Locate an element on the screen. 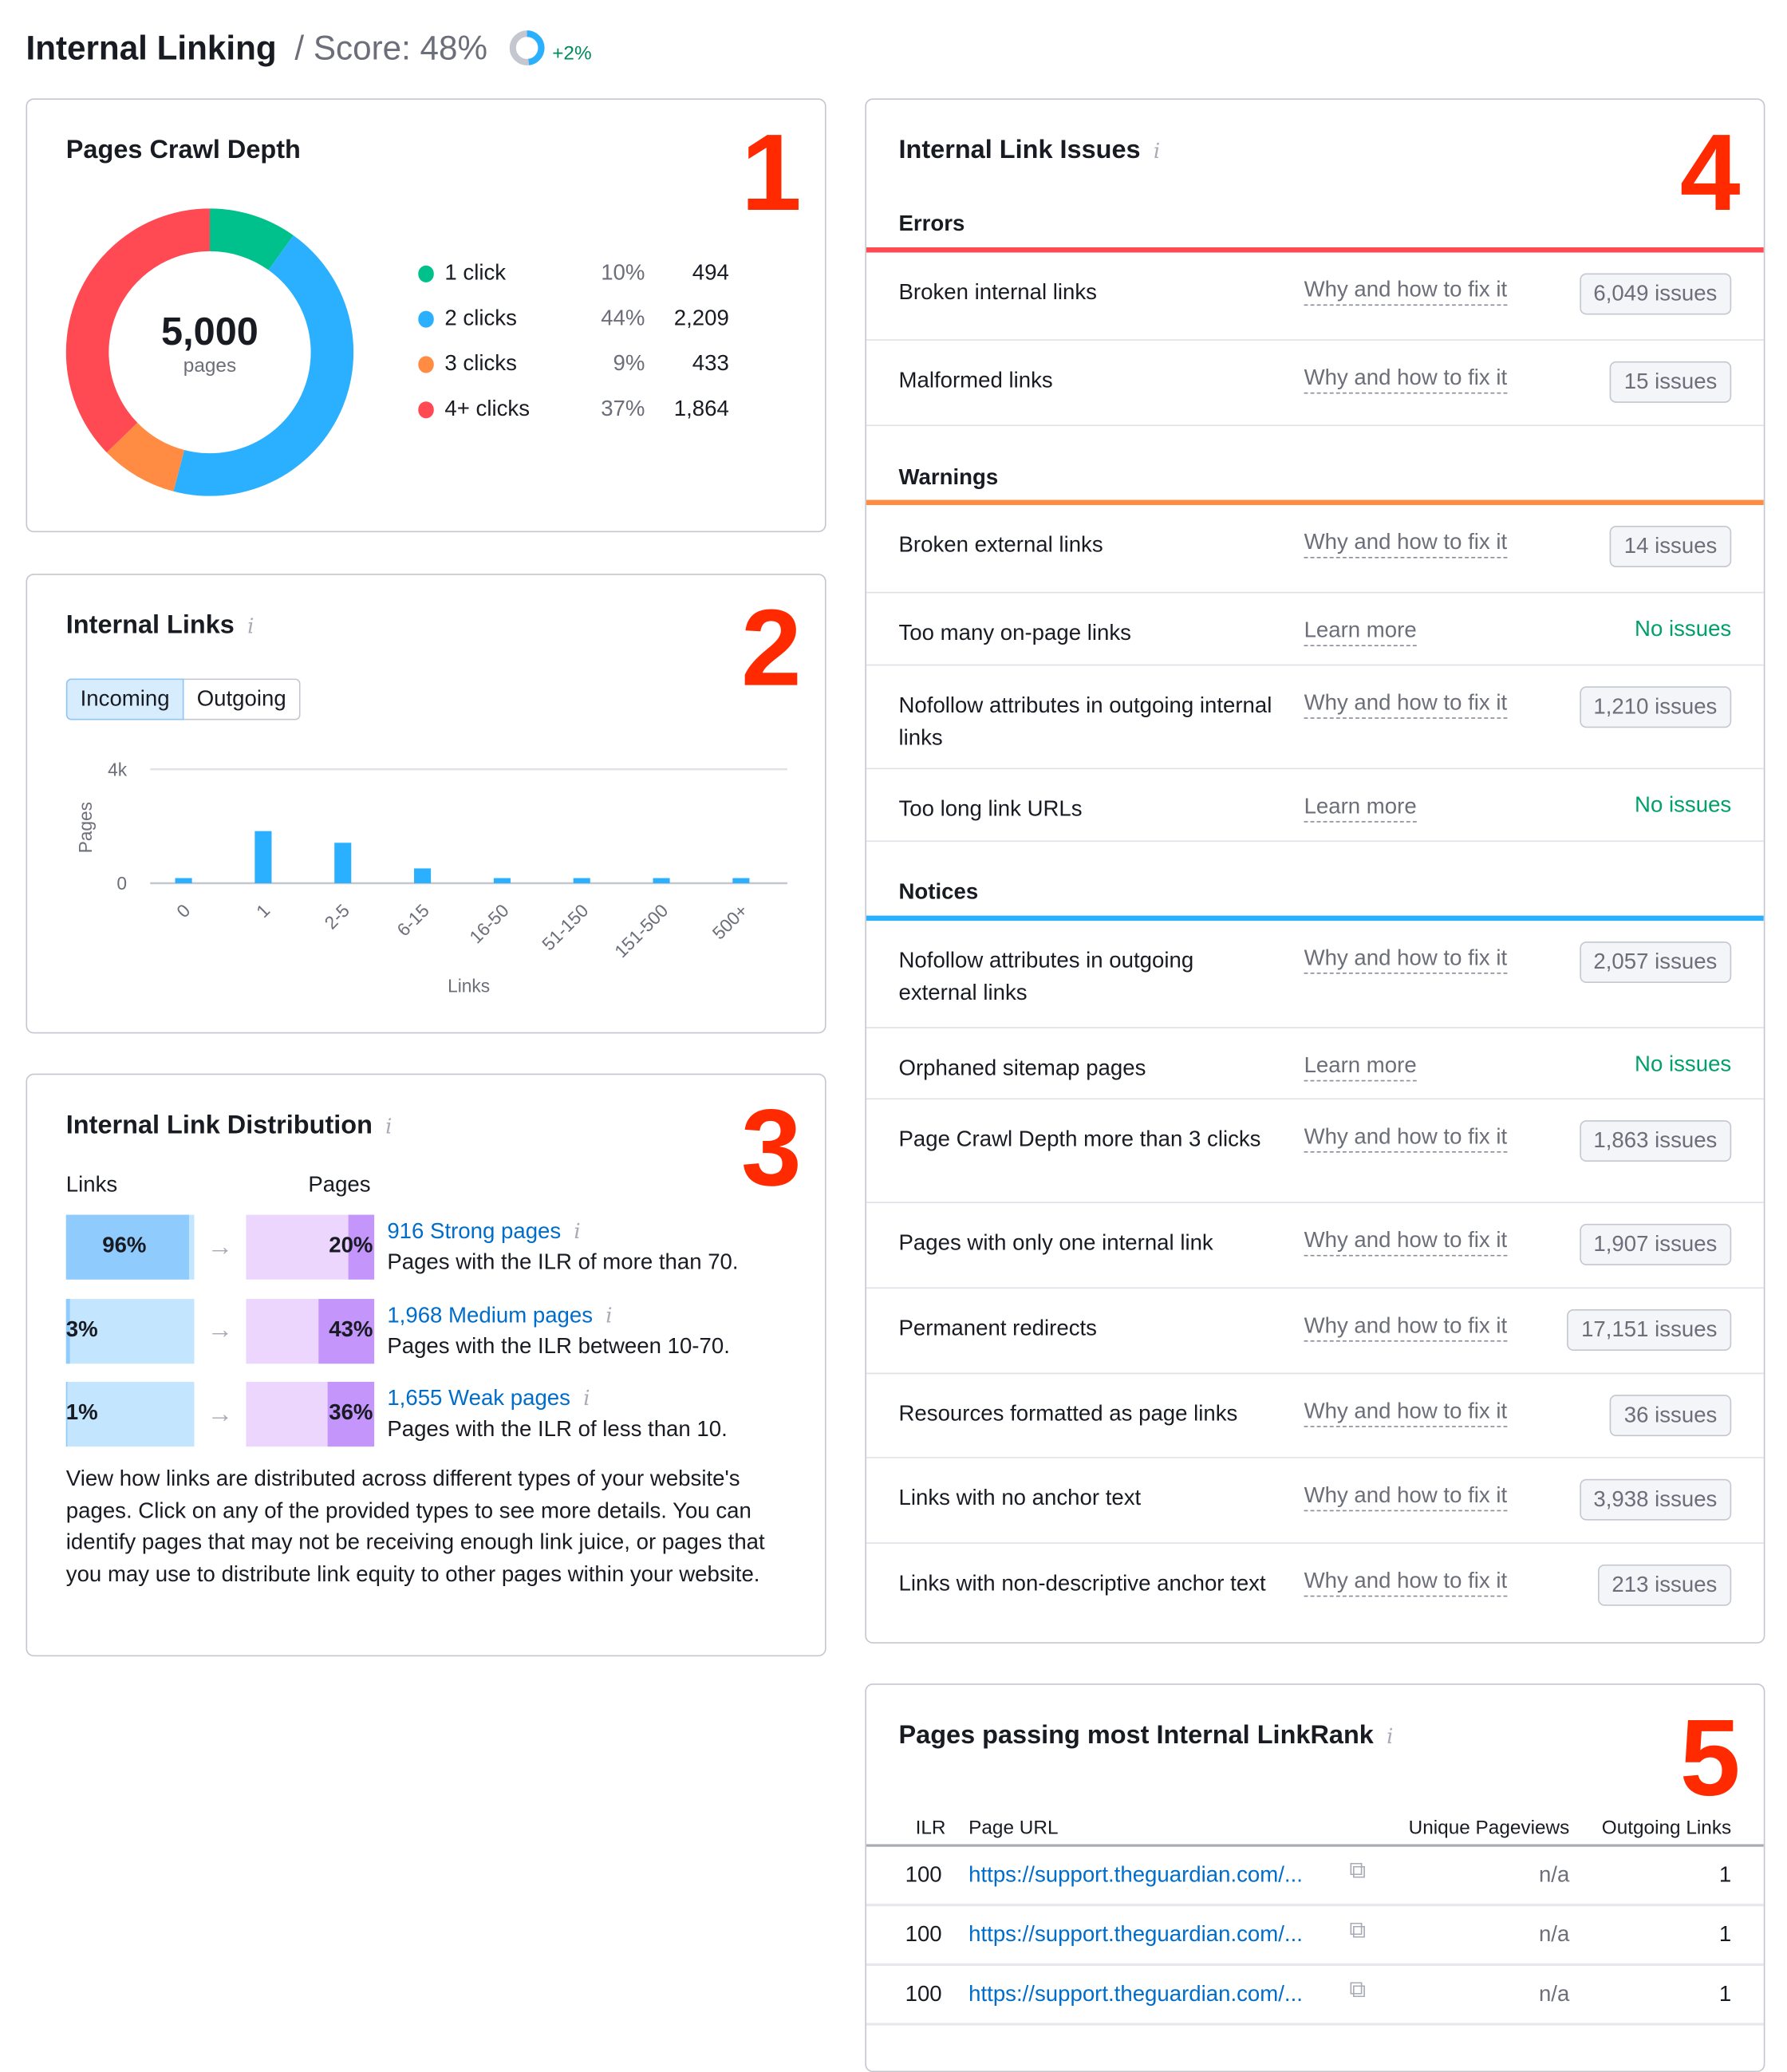  page-type-link: 1,655 Weak pages is located at coordinates (478, 1398).